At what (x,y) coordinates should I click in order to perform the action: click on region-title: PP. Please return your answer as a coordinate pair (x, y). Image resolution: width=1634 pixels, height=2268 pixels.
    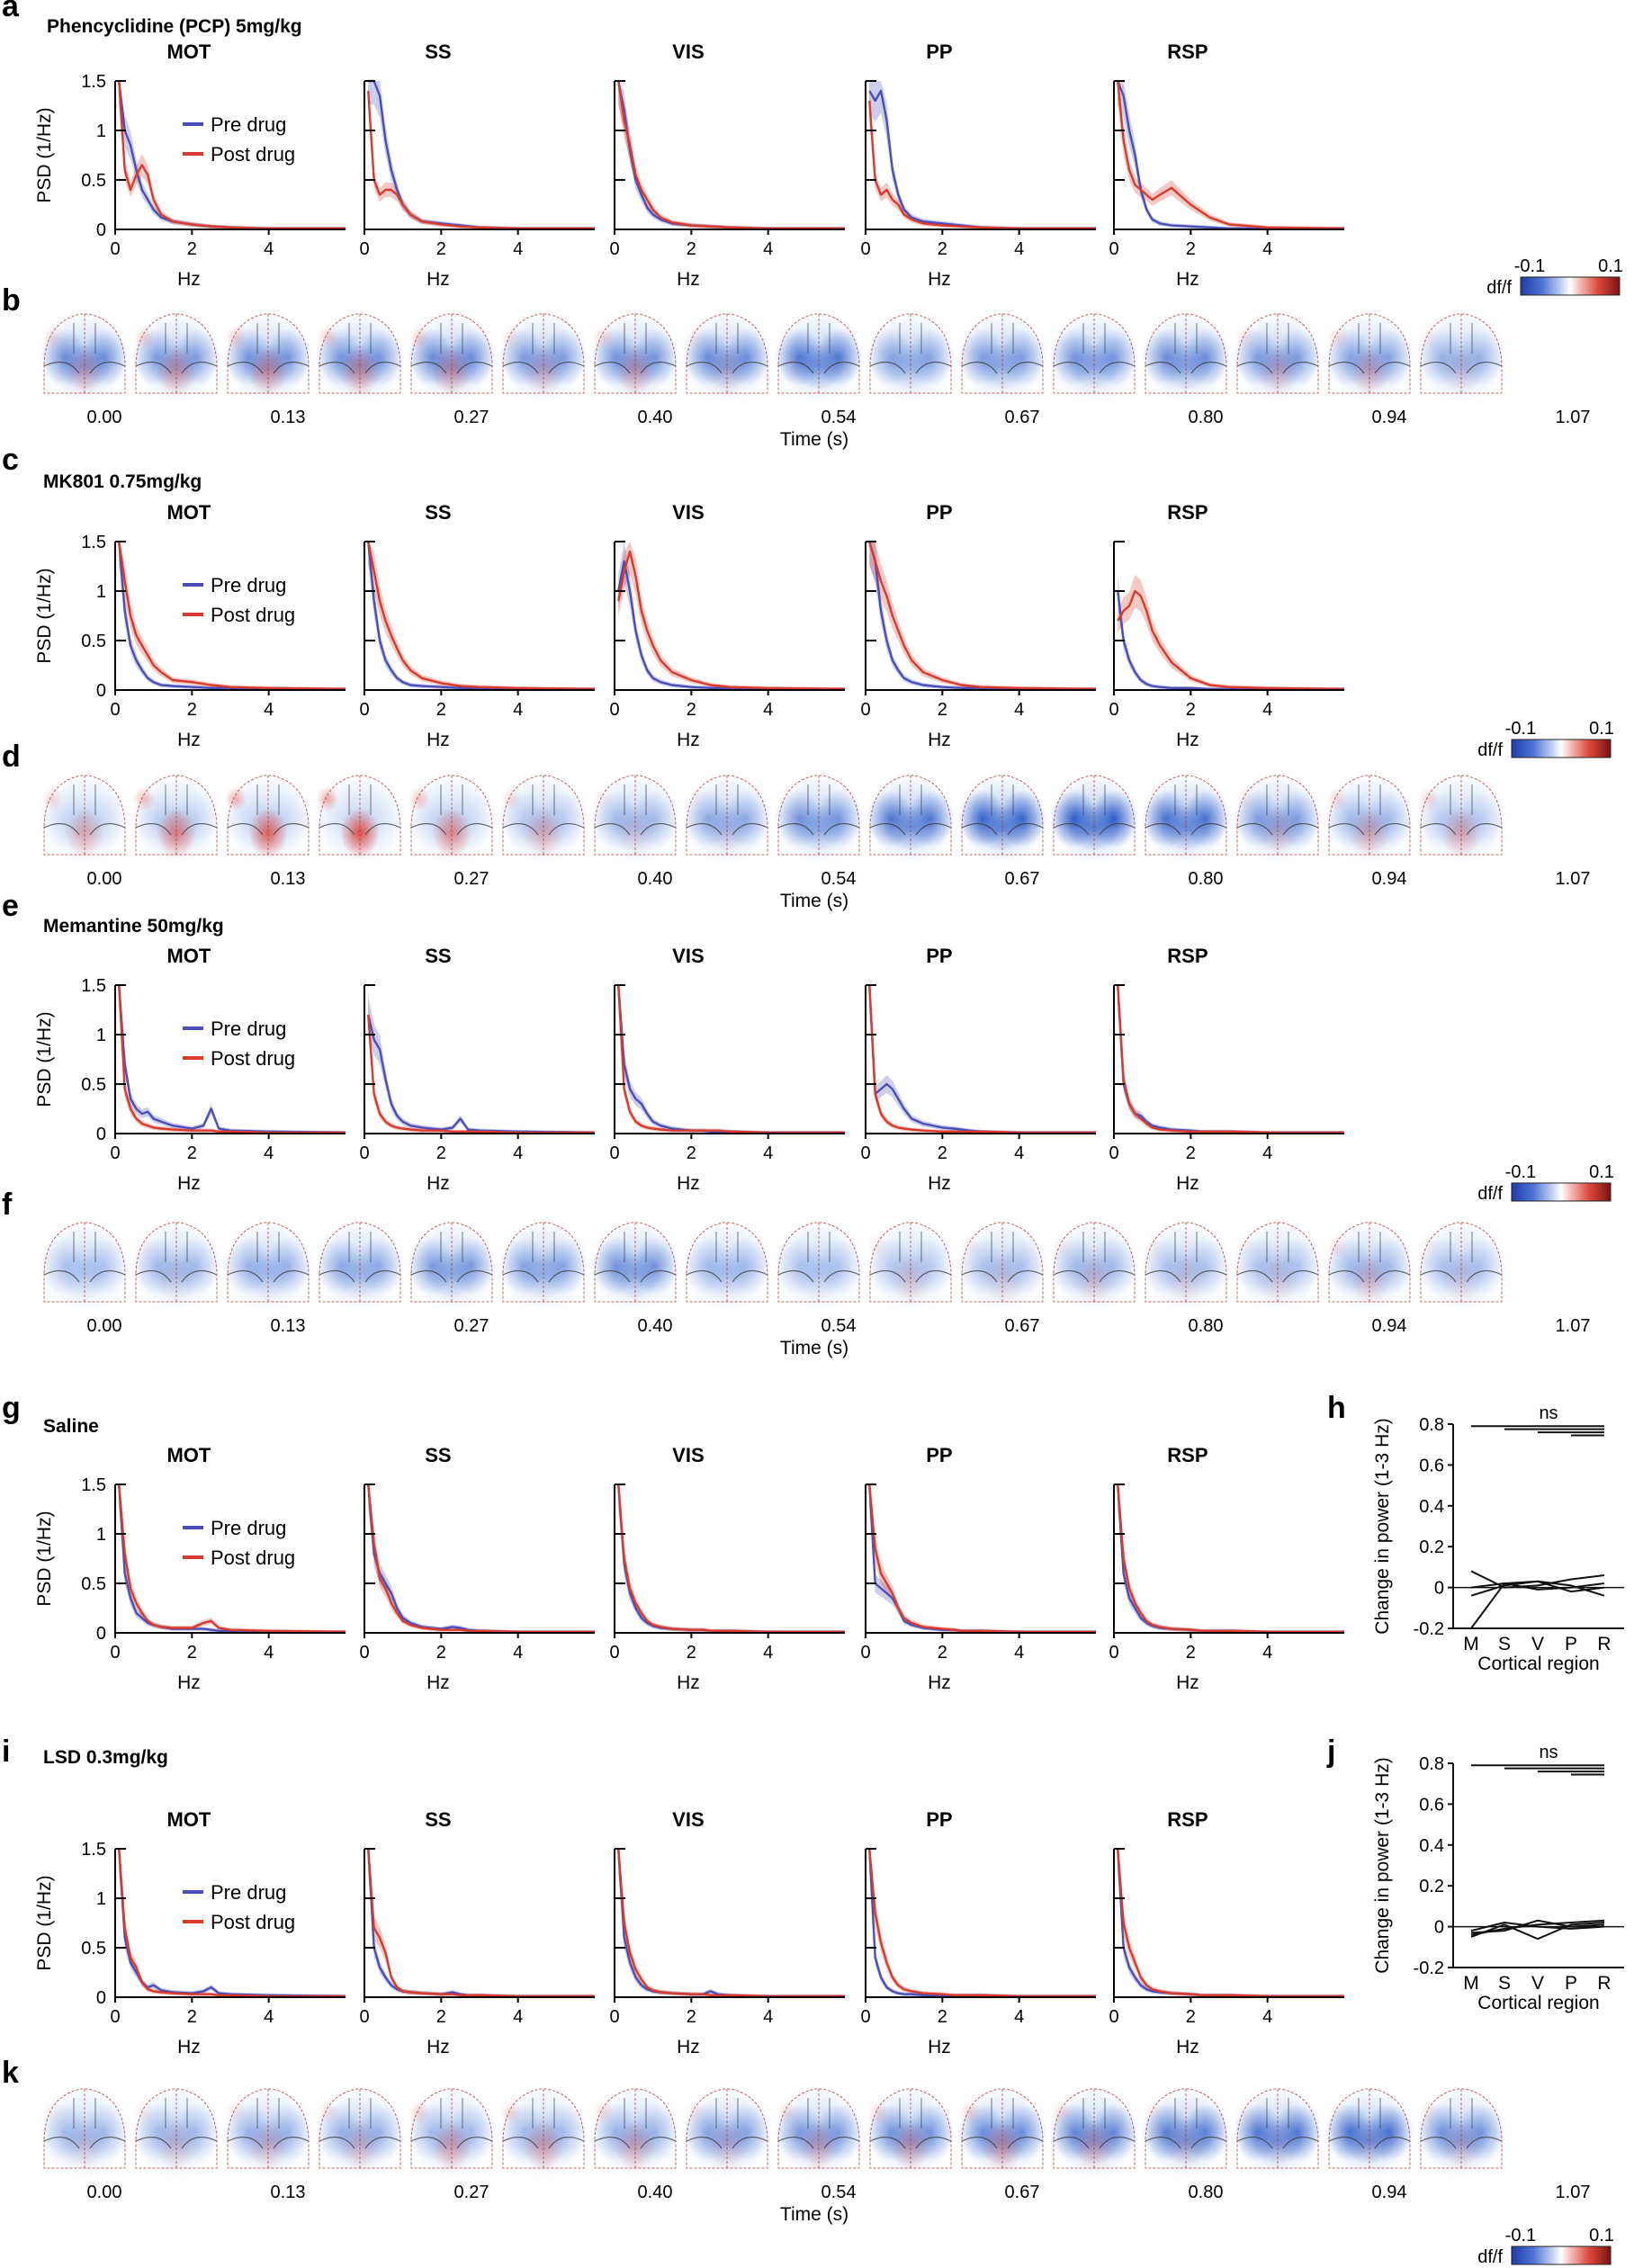
    Looking at the image, I should click on (939, 956).